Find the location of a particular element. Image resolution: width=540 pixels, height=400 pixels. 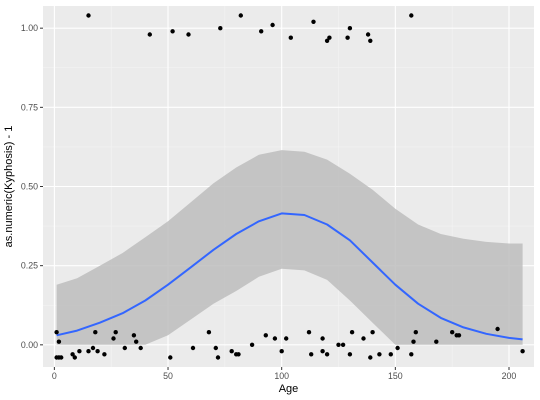

y-tick-label: 0.50 is located at coordinates (29, 187).